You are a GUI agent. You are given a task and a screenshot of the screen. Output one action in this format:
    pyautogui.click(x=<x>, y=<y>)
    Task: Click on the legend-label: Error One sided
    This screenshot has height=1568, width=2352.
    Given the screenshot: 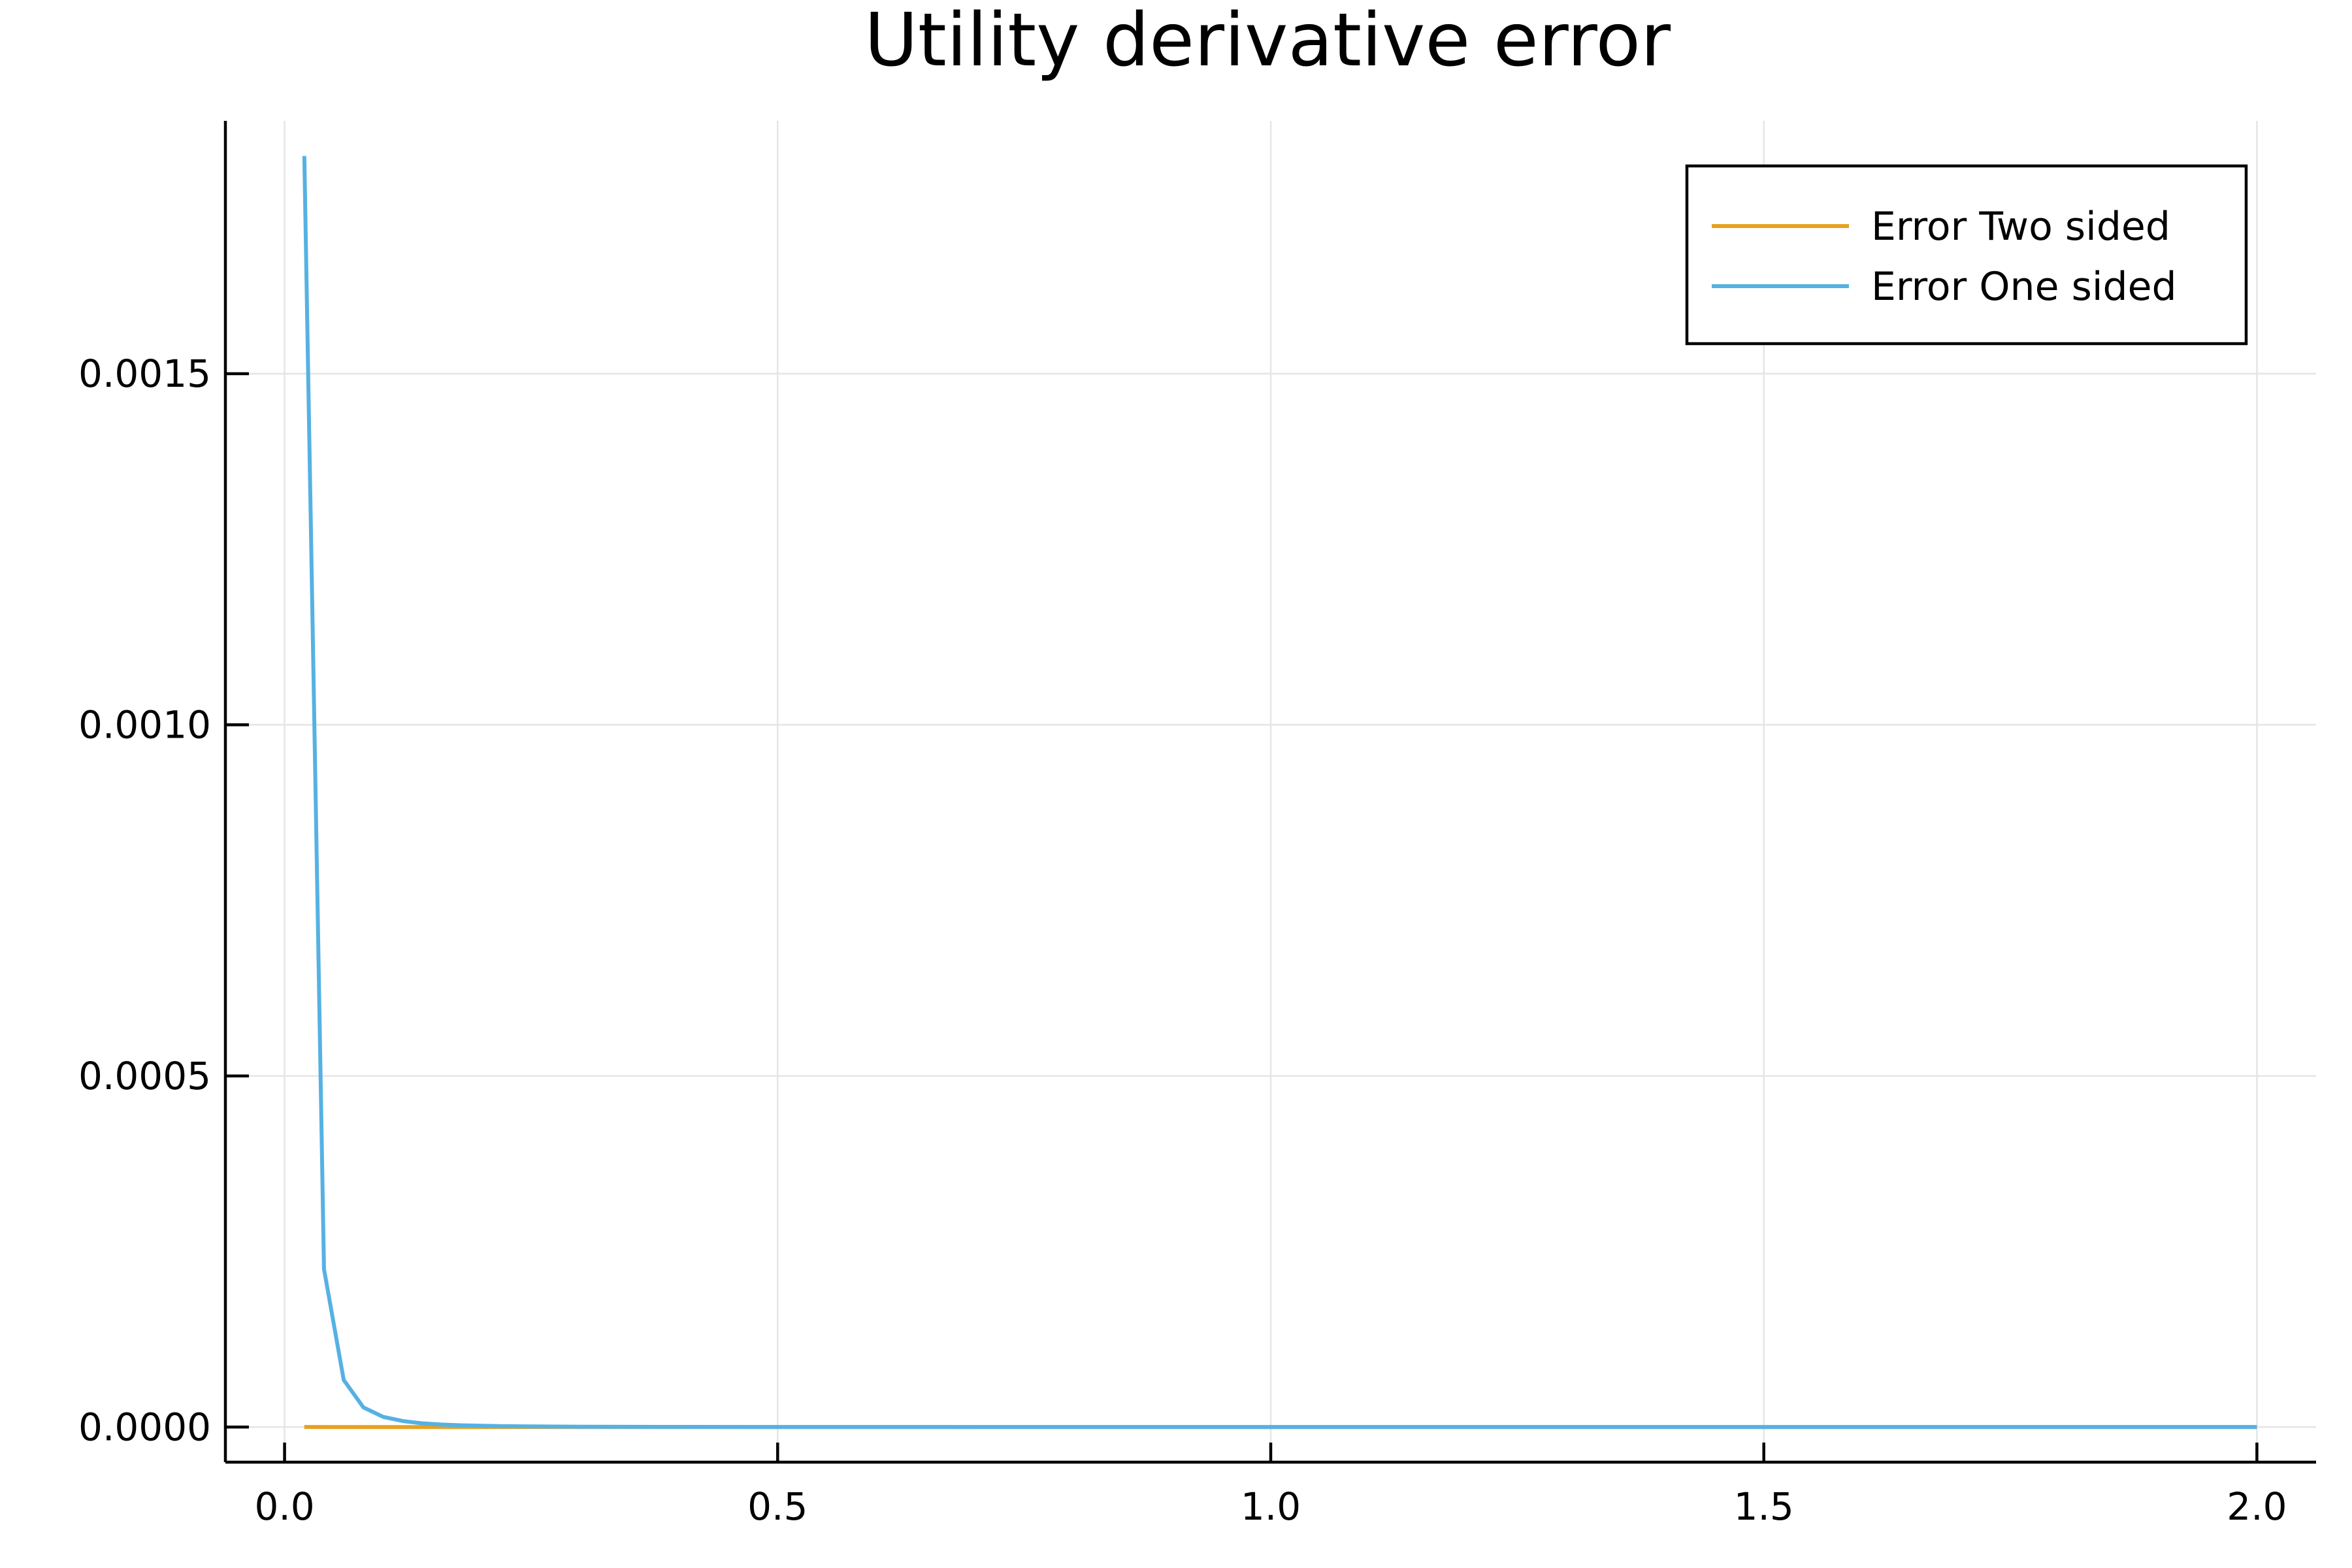 What is the action you would take?
    pyautogui.click(x=2024, y=287)
    